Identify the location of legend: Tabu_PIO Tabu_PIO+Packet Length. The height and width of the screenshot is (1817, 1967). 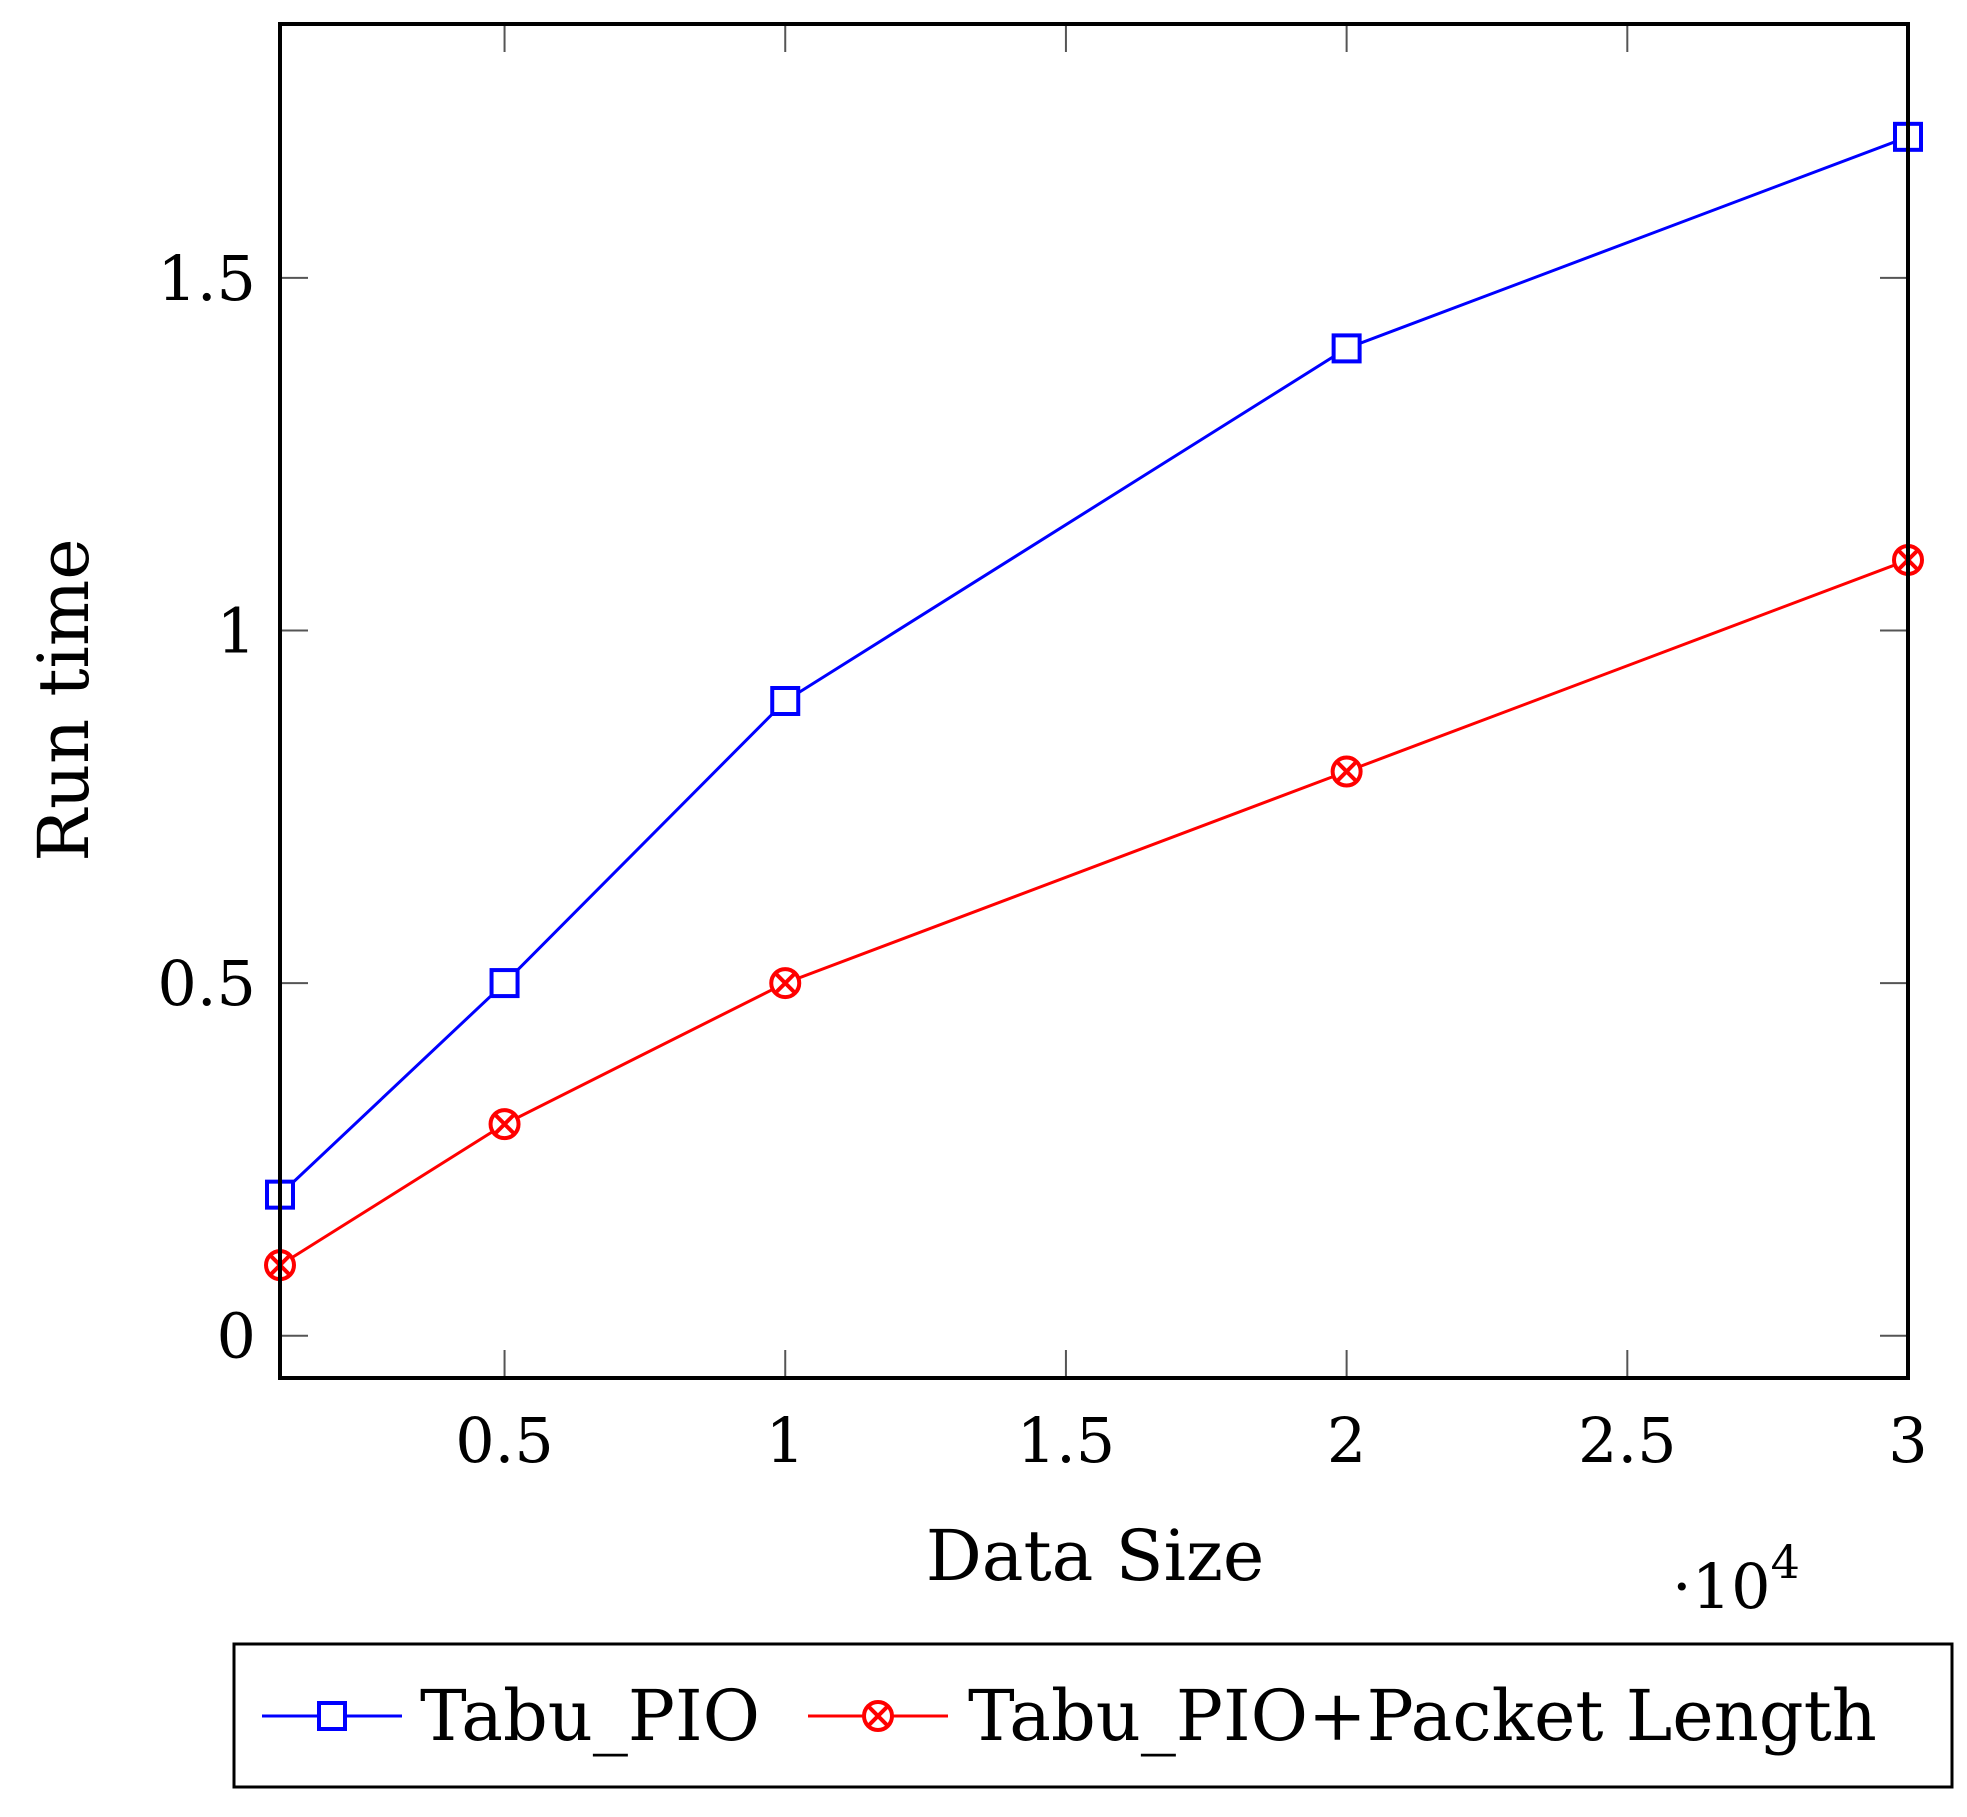
(1093, 1715).